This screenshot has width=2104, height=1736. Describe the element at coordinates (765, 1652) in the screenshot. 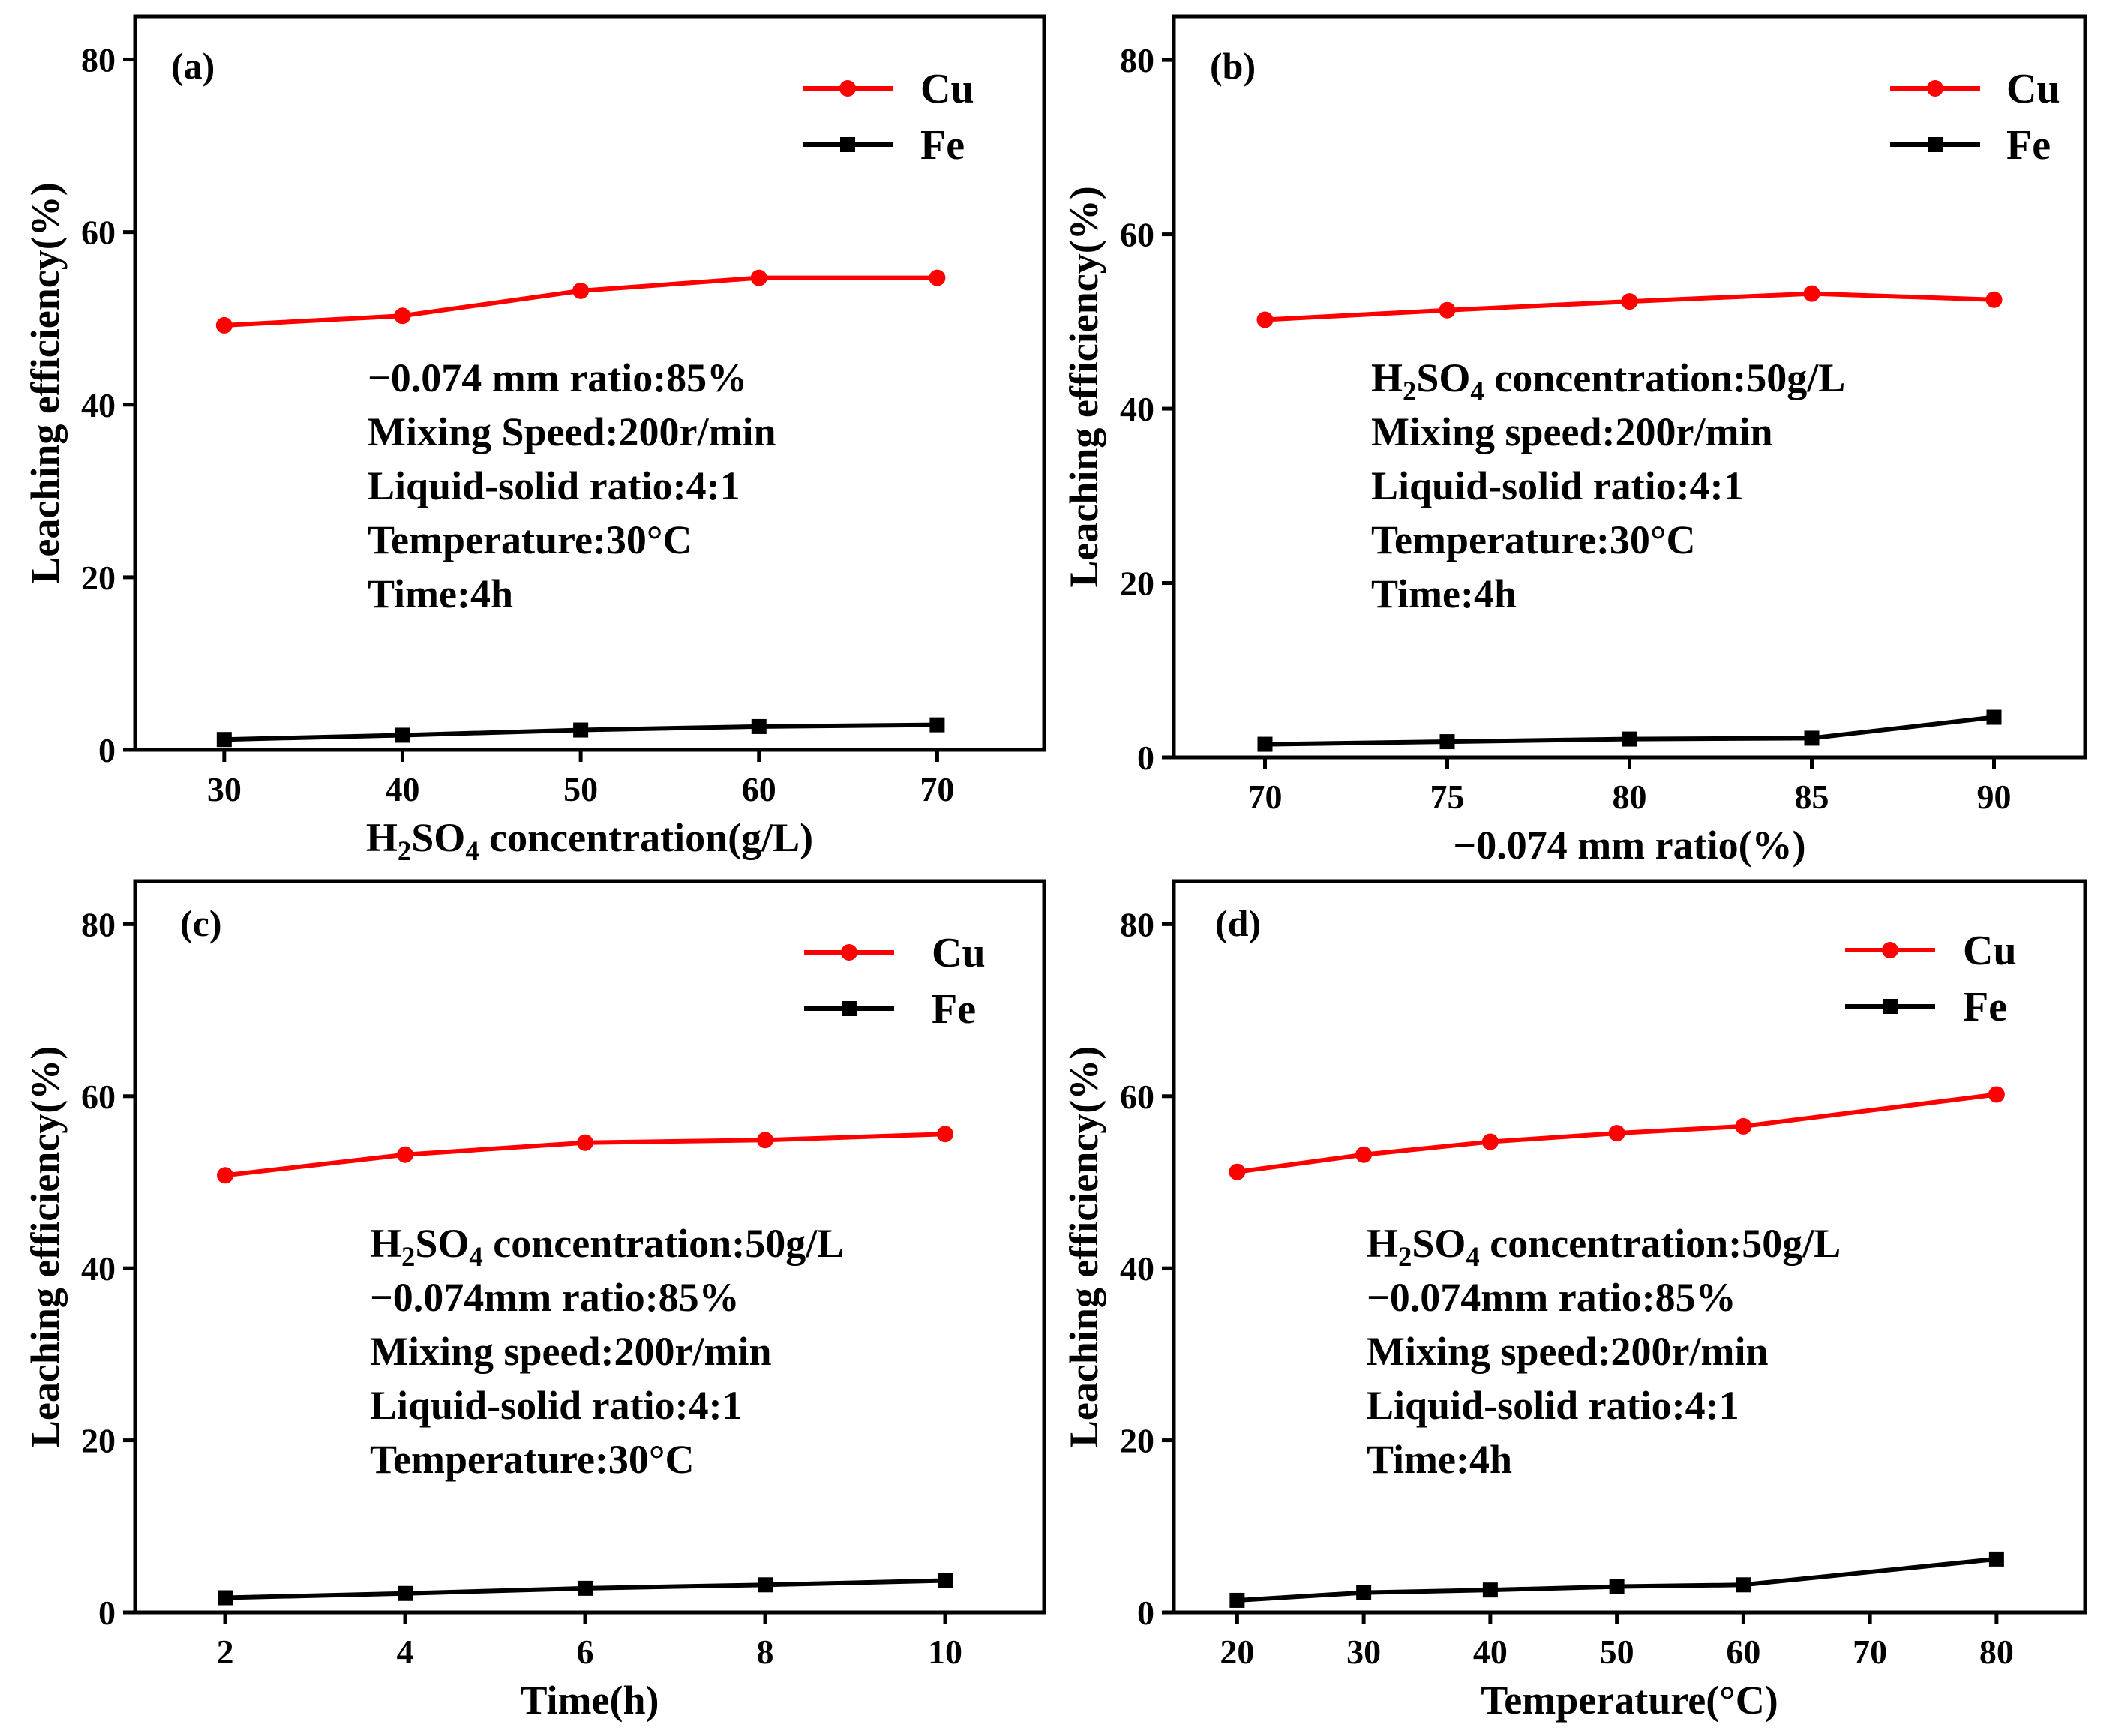

I see `x-tick-label: 8` at that location.